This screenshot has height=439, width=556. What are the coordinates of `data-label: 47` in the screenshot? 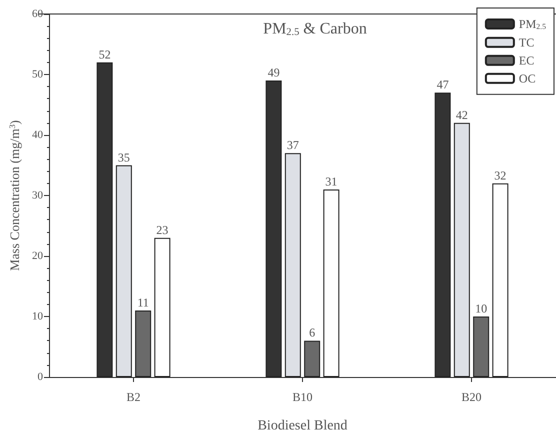 It's located at (442, 85).